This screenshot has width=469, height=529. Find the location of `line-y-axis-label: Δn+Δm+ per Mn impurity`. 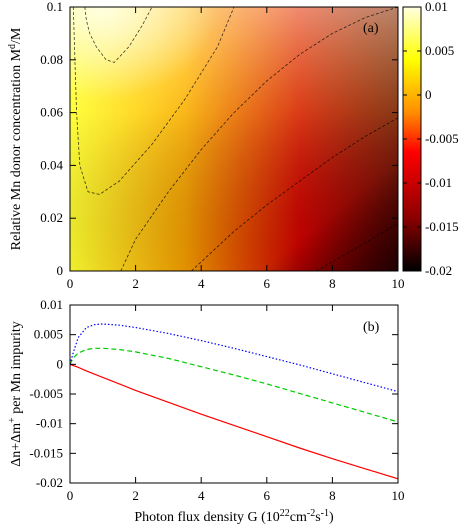

line-y-axis-label: Δn+Δm+ per Mn impurity is located at coordinates (15, 393).